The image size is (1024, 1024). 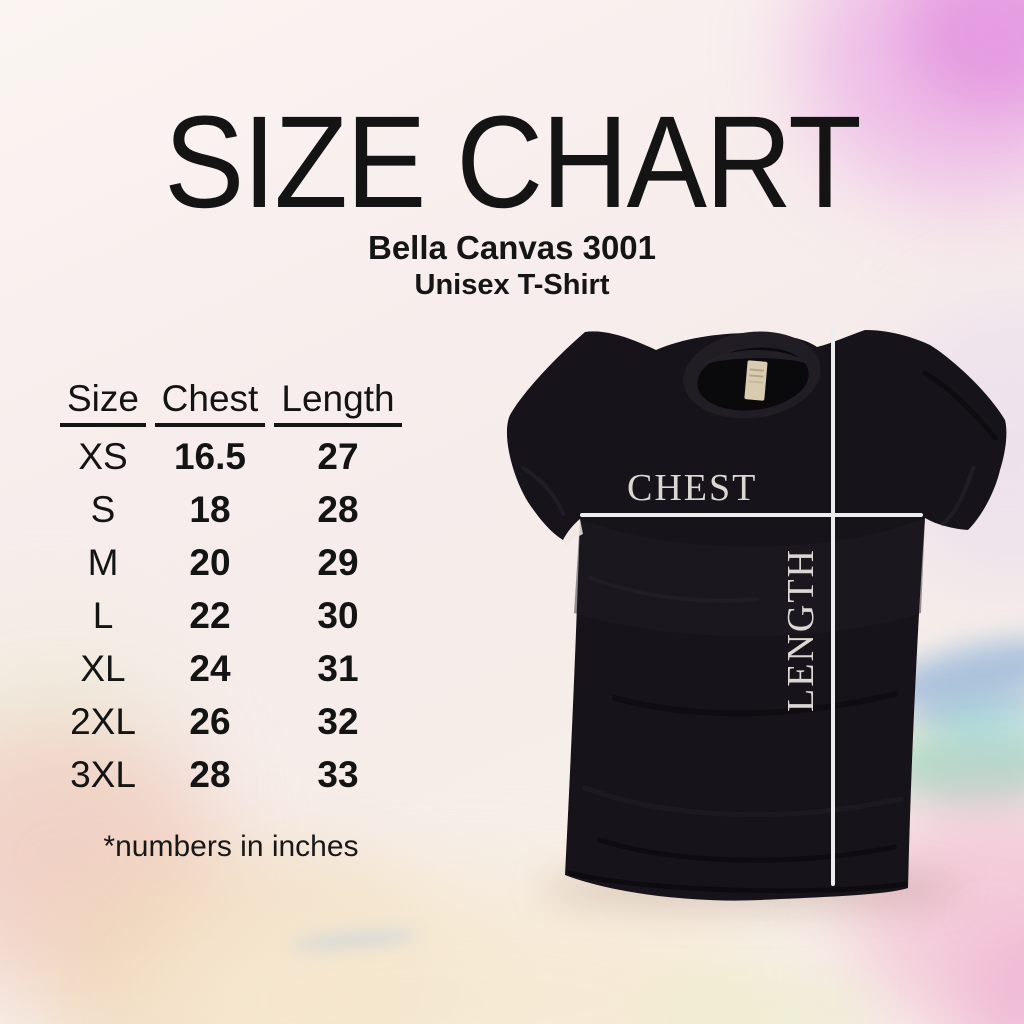 What do you see at coordinates (338, 456) in the screenshot?
I see `length-cell: 27` at bounding box center [338, 456].